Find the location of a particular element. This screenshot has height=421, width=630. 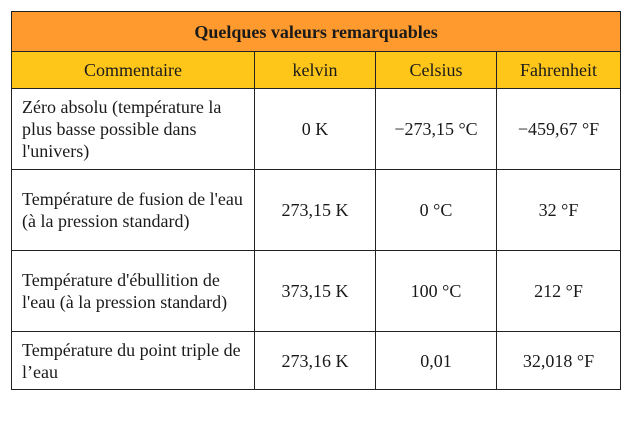

table-title: Quelques valeurs remarquables is located at coordinates (316, 31).